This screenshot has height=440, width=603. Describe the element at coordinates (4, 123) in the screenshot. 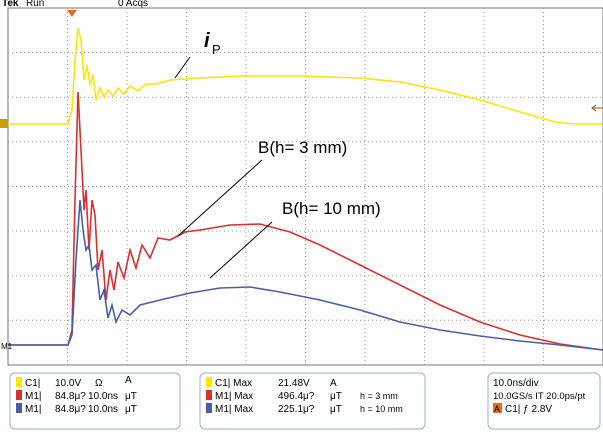

I see `ch1-marker` at that location.